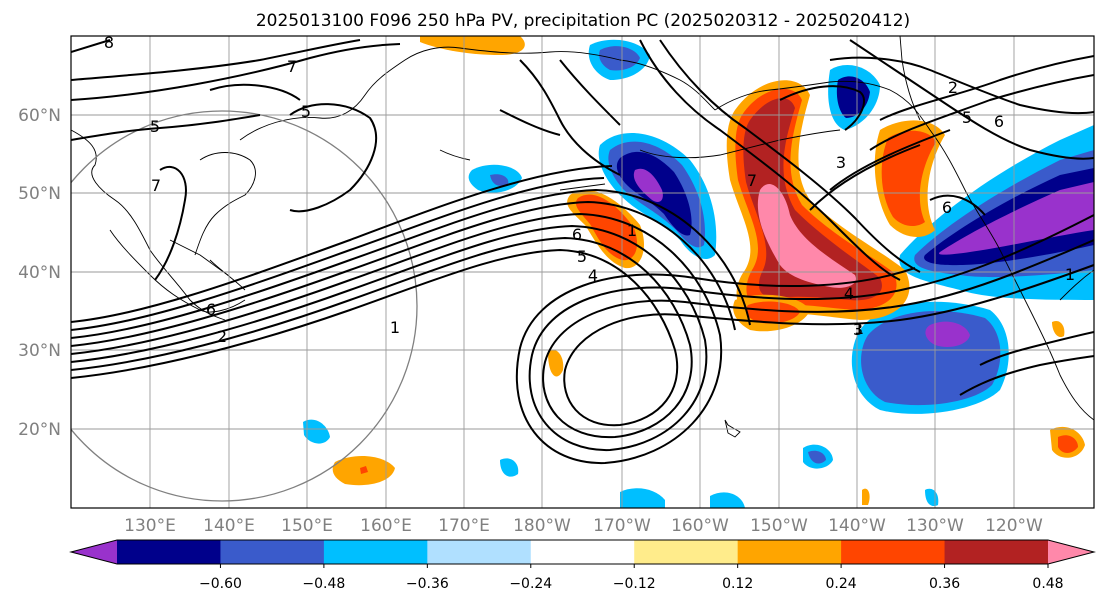 The height and width of the screenshot is (601, 1105). Describe the element at coordinates (39, 430) in the screenshot. I see `lat-label: 20°N` at that location.